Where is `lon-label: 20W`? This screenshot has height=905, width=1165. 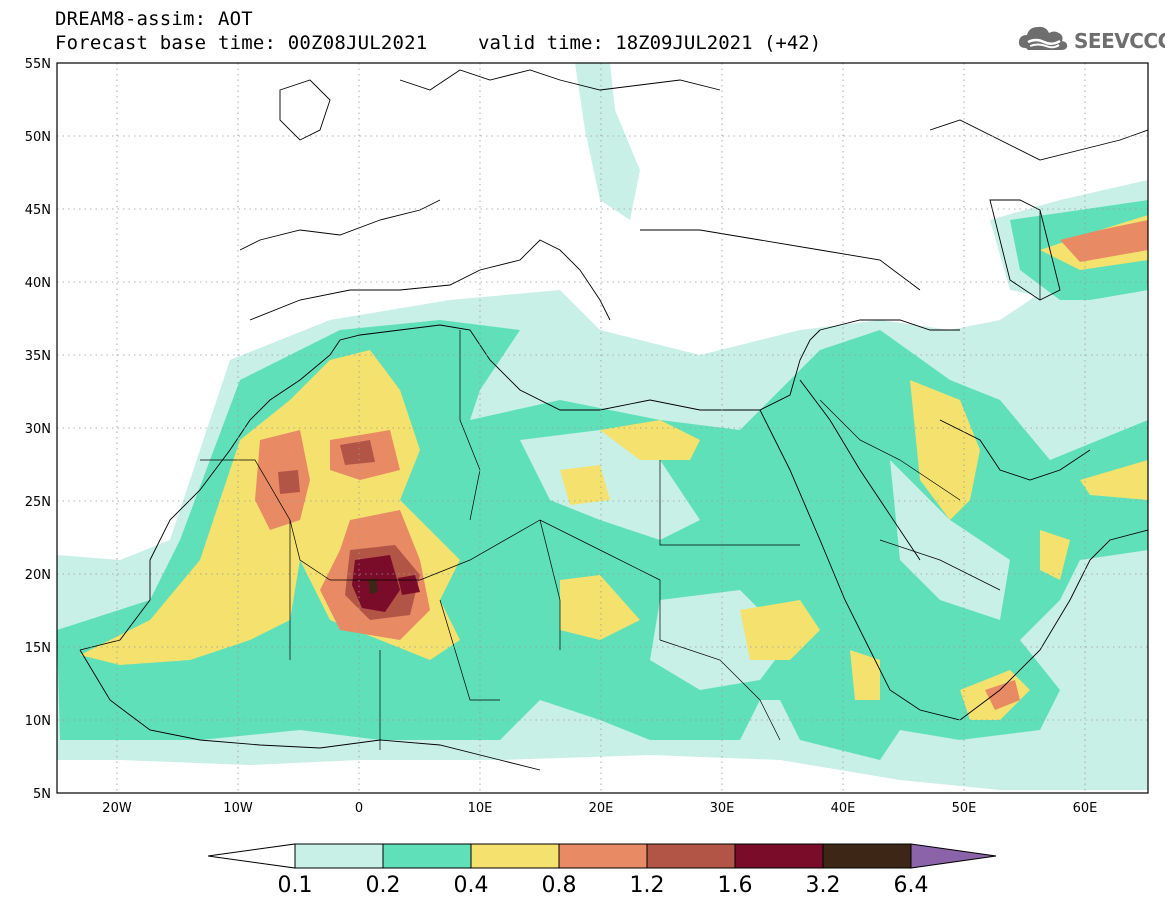
lon-label: 20W is located at coordinates (117, 808).